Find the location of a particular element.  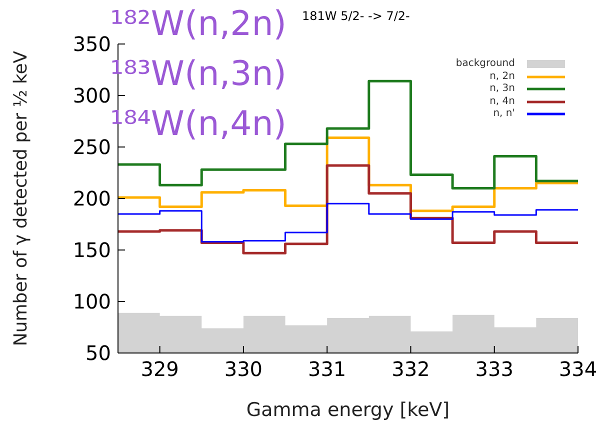

y-axis-title: Number of γ detected per ½ keV is located at coordinates (21, 198).